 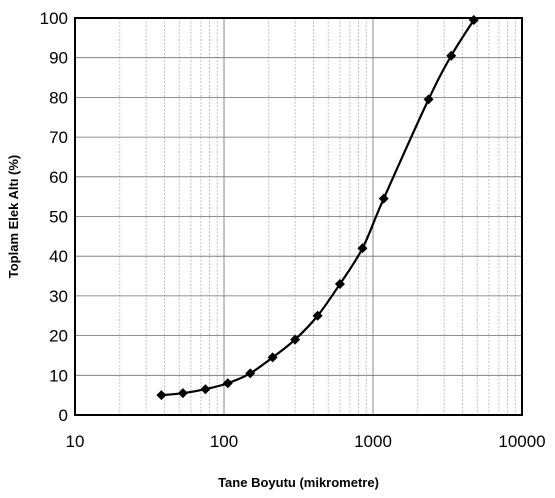 I want to click on x-axis-title: Tane Boyutu (mikrometre), so click(x=298, y=482).